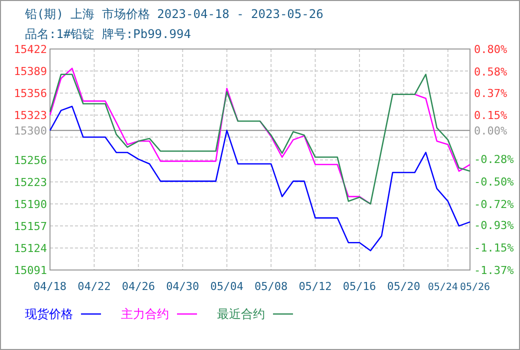  I want to click on x-tick-label: 05/04, so click(227, 286).